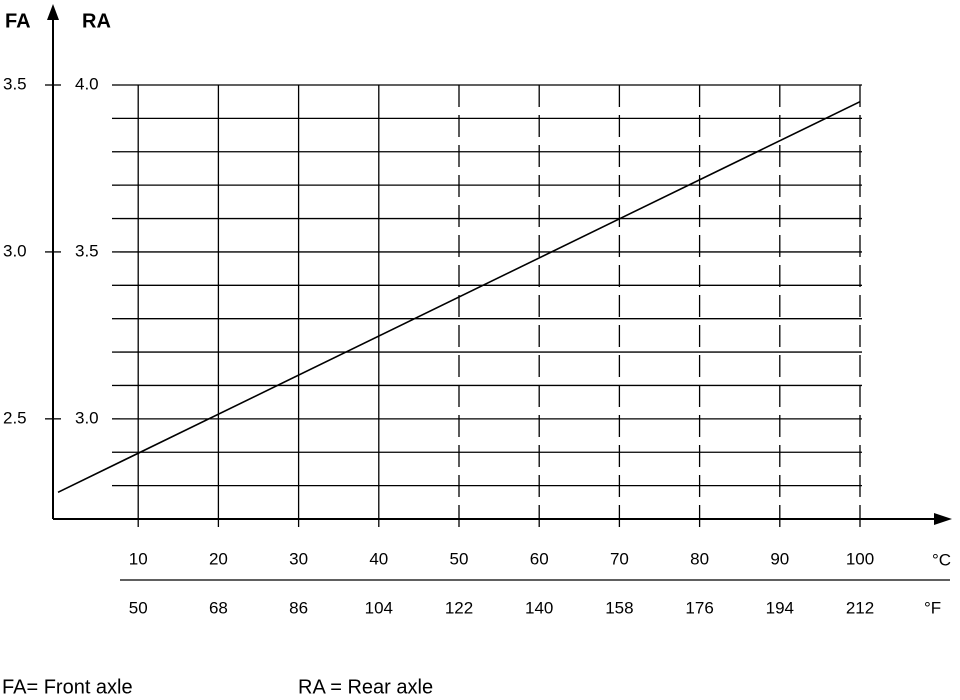 The height and width of the screenshot is (700, 960). What do you see at coordinates (378, 558) in the screenshot?
I see `x-tick-label: 40` at bounding box center [378, 558].